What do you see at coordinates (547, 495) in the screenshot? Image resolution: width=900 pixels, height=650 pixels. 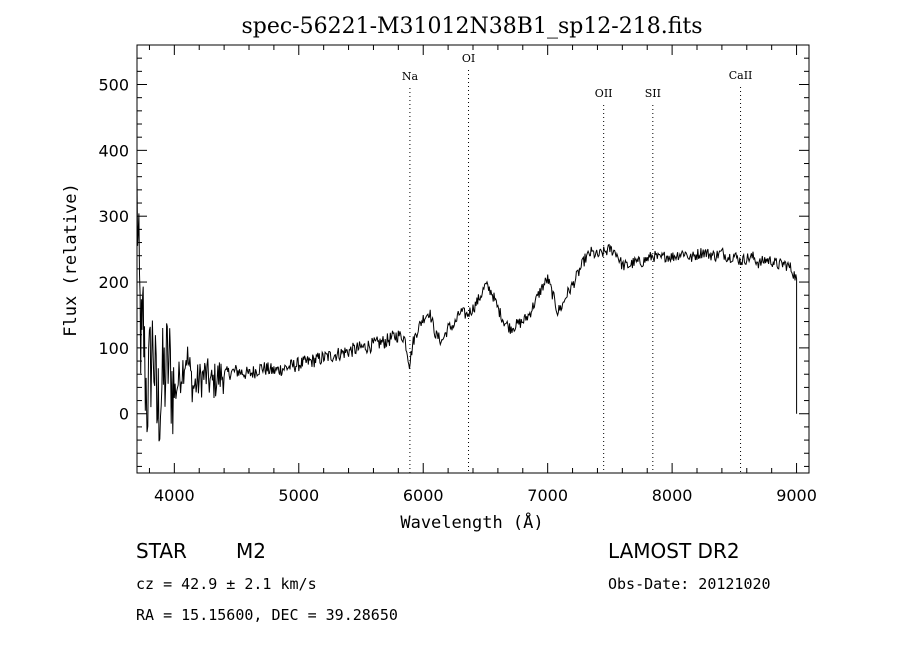 I see `x-tick-label: 7000` at bounding box center [547, 495].